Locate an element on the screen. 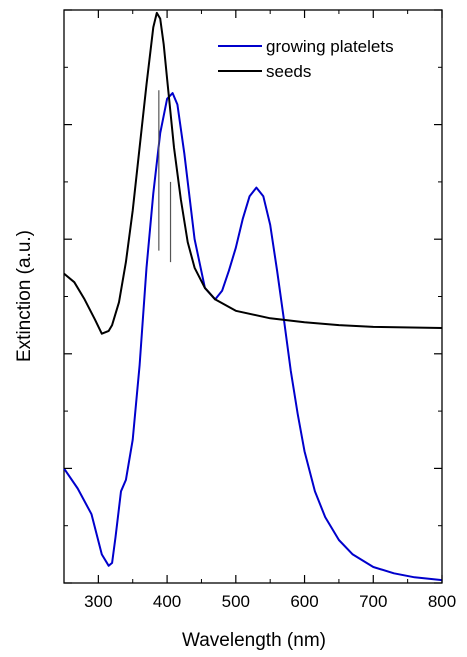  annotation-group is located at coordinates (165, 176).